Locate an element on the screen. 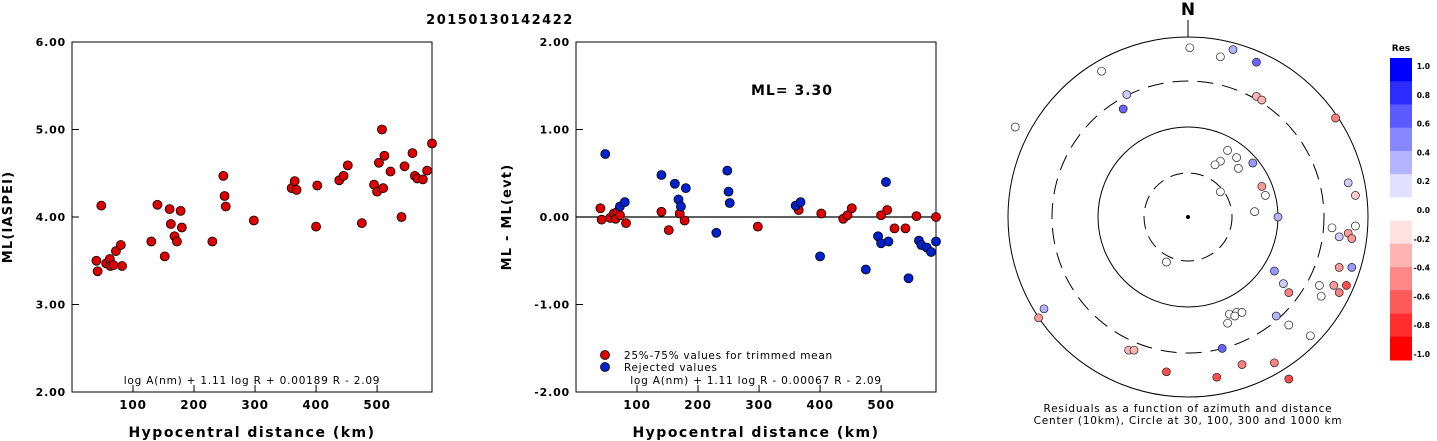 This screenshot has height=441, width=1437. panel2-xtick-label: 300 is located at coordinates (758, 405).